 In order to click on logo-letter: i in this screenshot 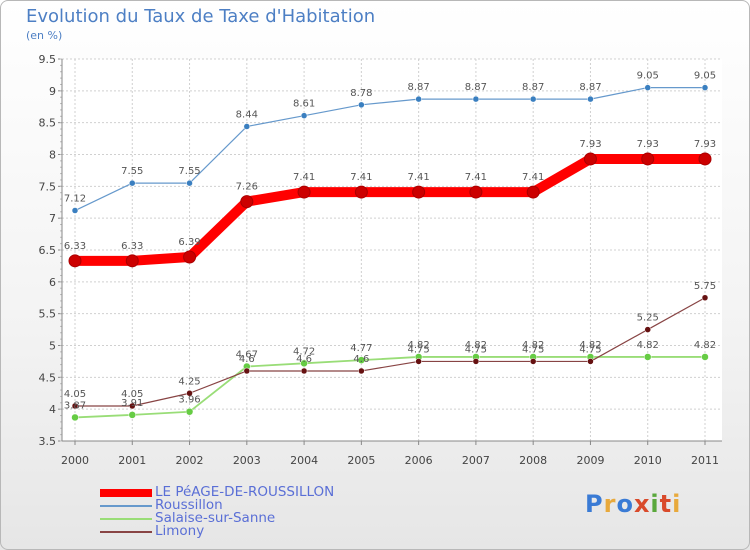, I will do `click(677, 504)`.